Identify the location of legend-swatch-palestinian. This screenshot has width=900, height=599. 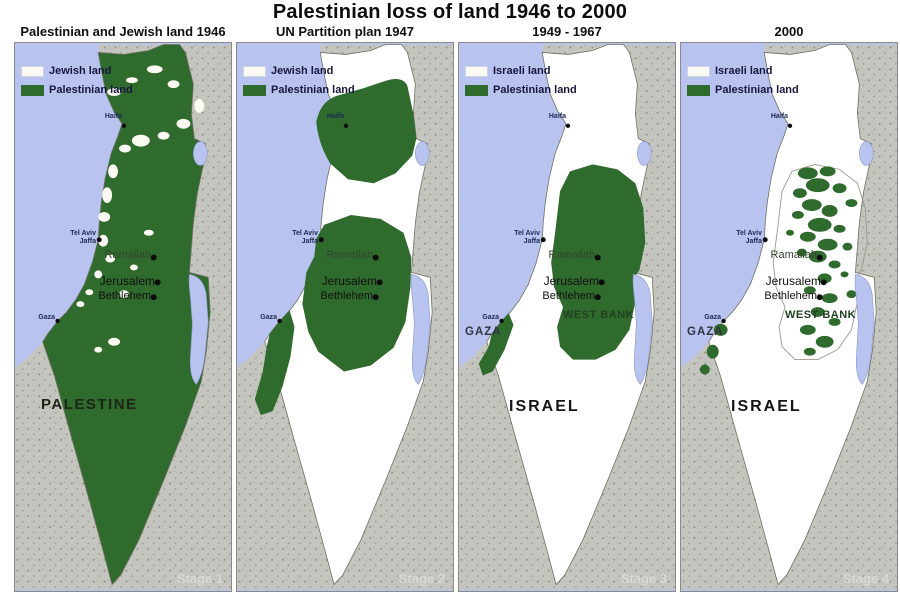
(32, 90).